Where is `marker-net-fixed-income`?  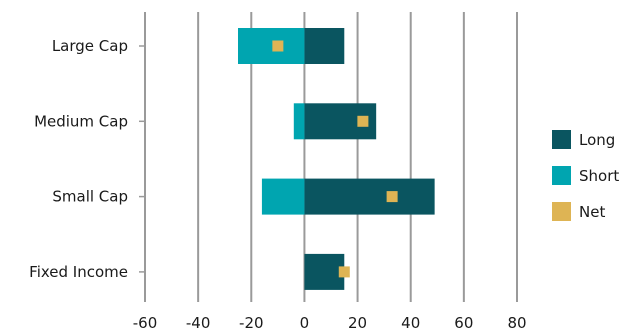 marker-net-fixed-income is located at coordinates (344, 272).